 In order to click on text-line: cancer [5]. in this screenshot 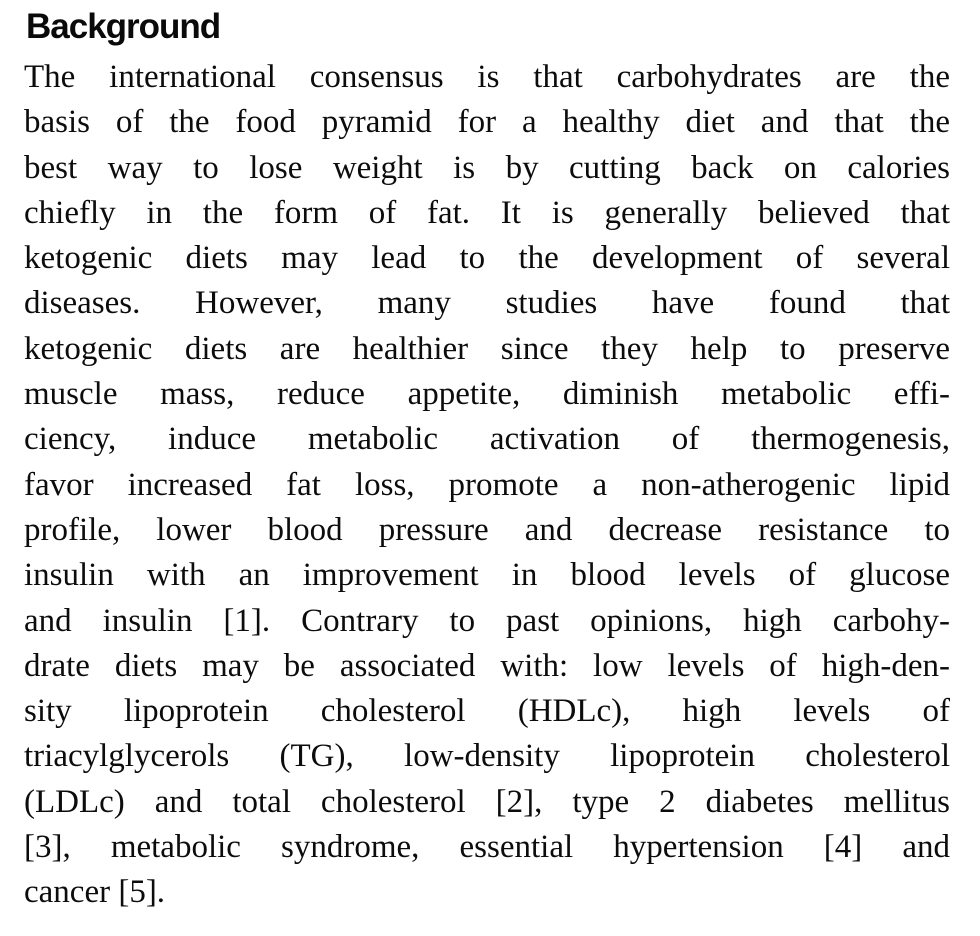, I will do `click(95, 892)`.